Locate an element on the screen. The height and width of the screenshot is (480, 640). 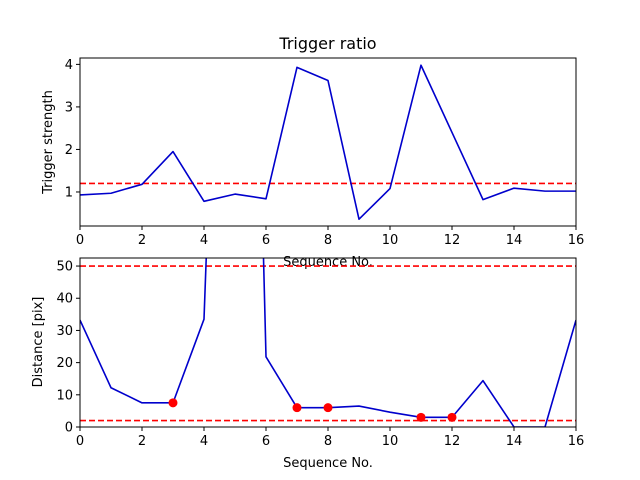
x-axis-label-top: Sequence No. is located at coordinates (328, 262).